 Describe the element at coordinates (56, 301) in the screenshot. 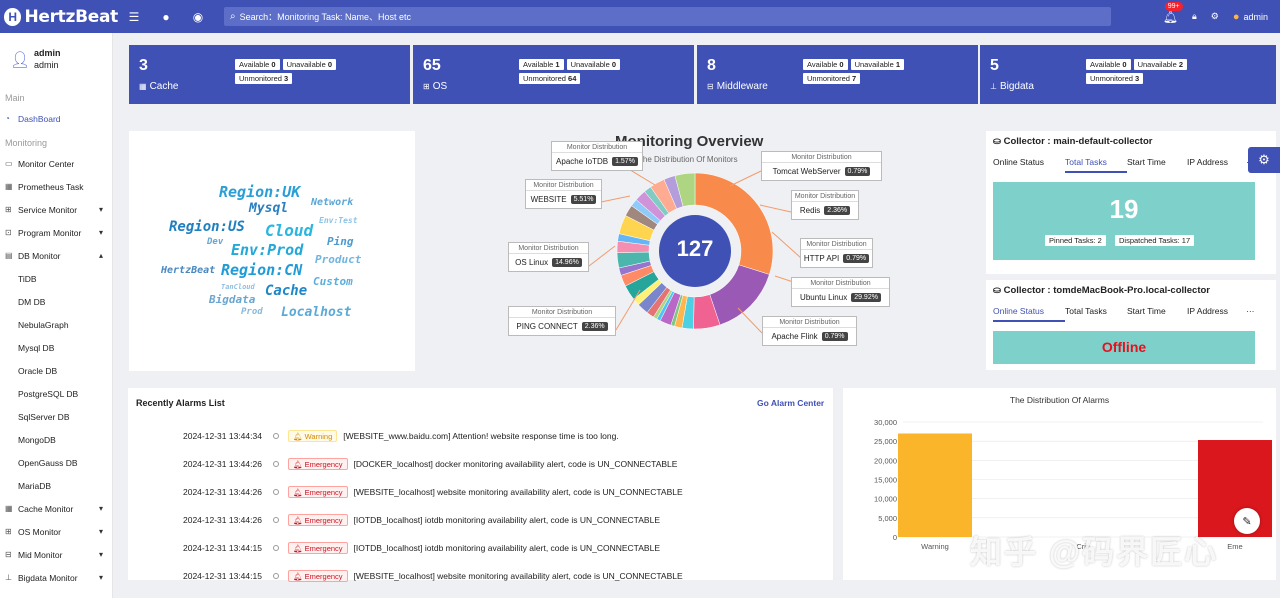

I see `sidebar-item-dm-db: DM DB` at that location.